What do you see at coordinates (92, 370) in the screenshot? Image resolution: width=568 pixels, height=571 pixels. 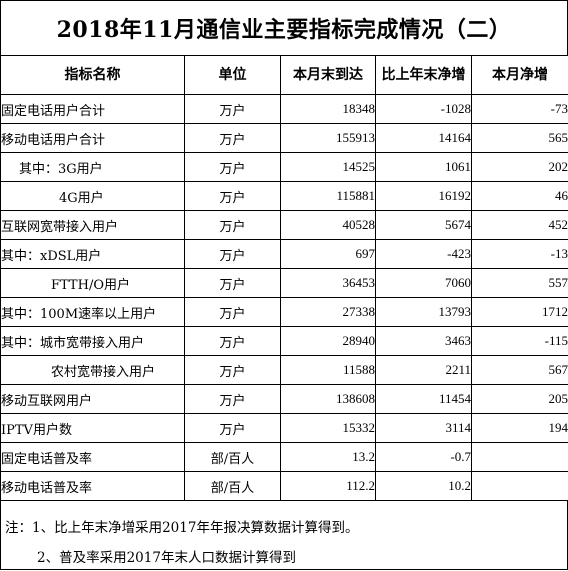 I see `row-name: 农村宽带接入用户` at bounding box center [92, 370].